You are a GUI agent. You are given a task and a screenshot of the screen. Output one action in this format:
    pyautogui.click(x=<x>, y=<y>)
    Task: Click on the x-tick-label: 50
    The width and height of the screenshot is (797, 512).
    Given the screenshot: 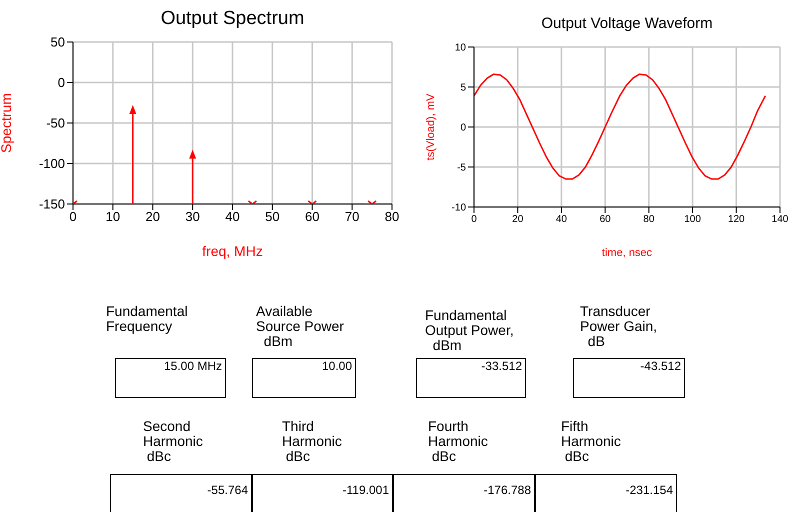 What is the action you would take?
    pyautogui.click(x=272, y=216)
    